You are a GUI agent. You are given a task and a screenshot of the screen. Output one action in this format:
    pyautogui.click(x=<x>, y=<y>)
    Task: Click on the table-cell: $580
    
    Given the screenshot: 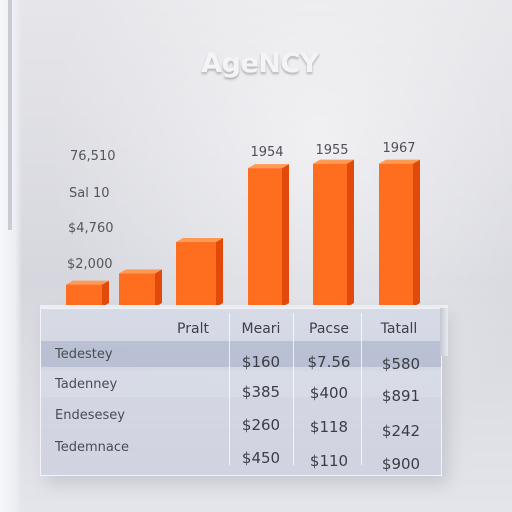 What is the action you would take?
    pyautogui.click(x=401, y=364)
    